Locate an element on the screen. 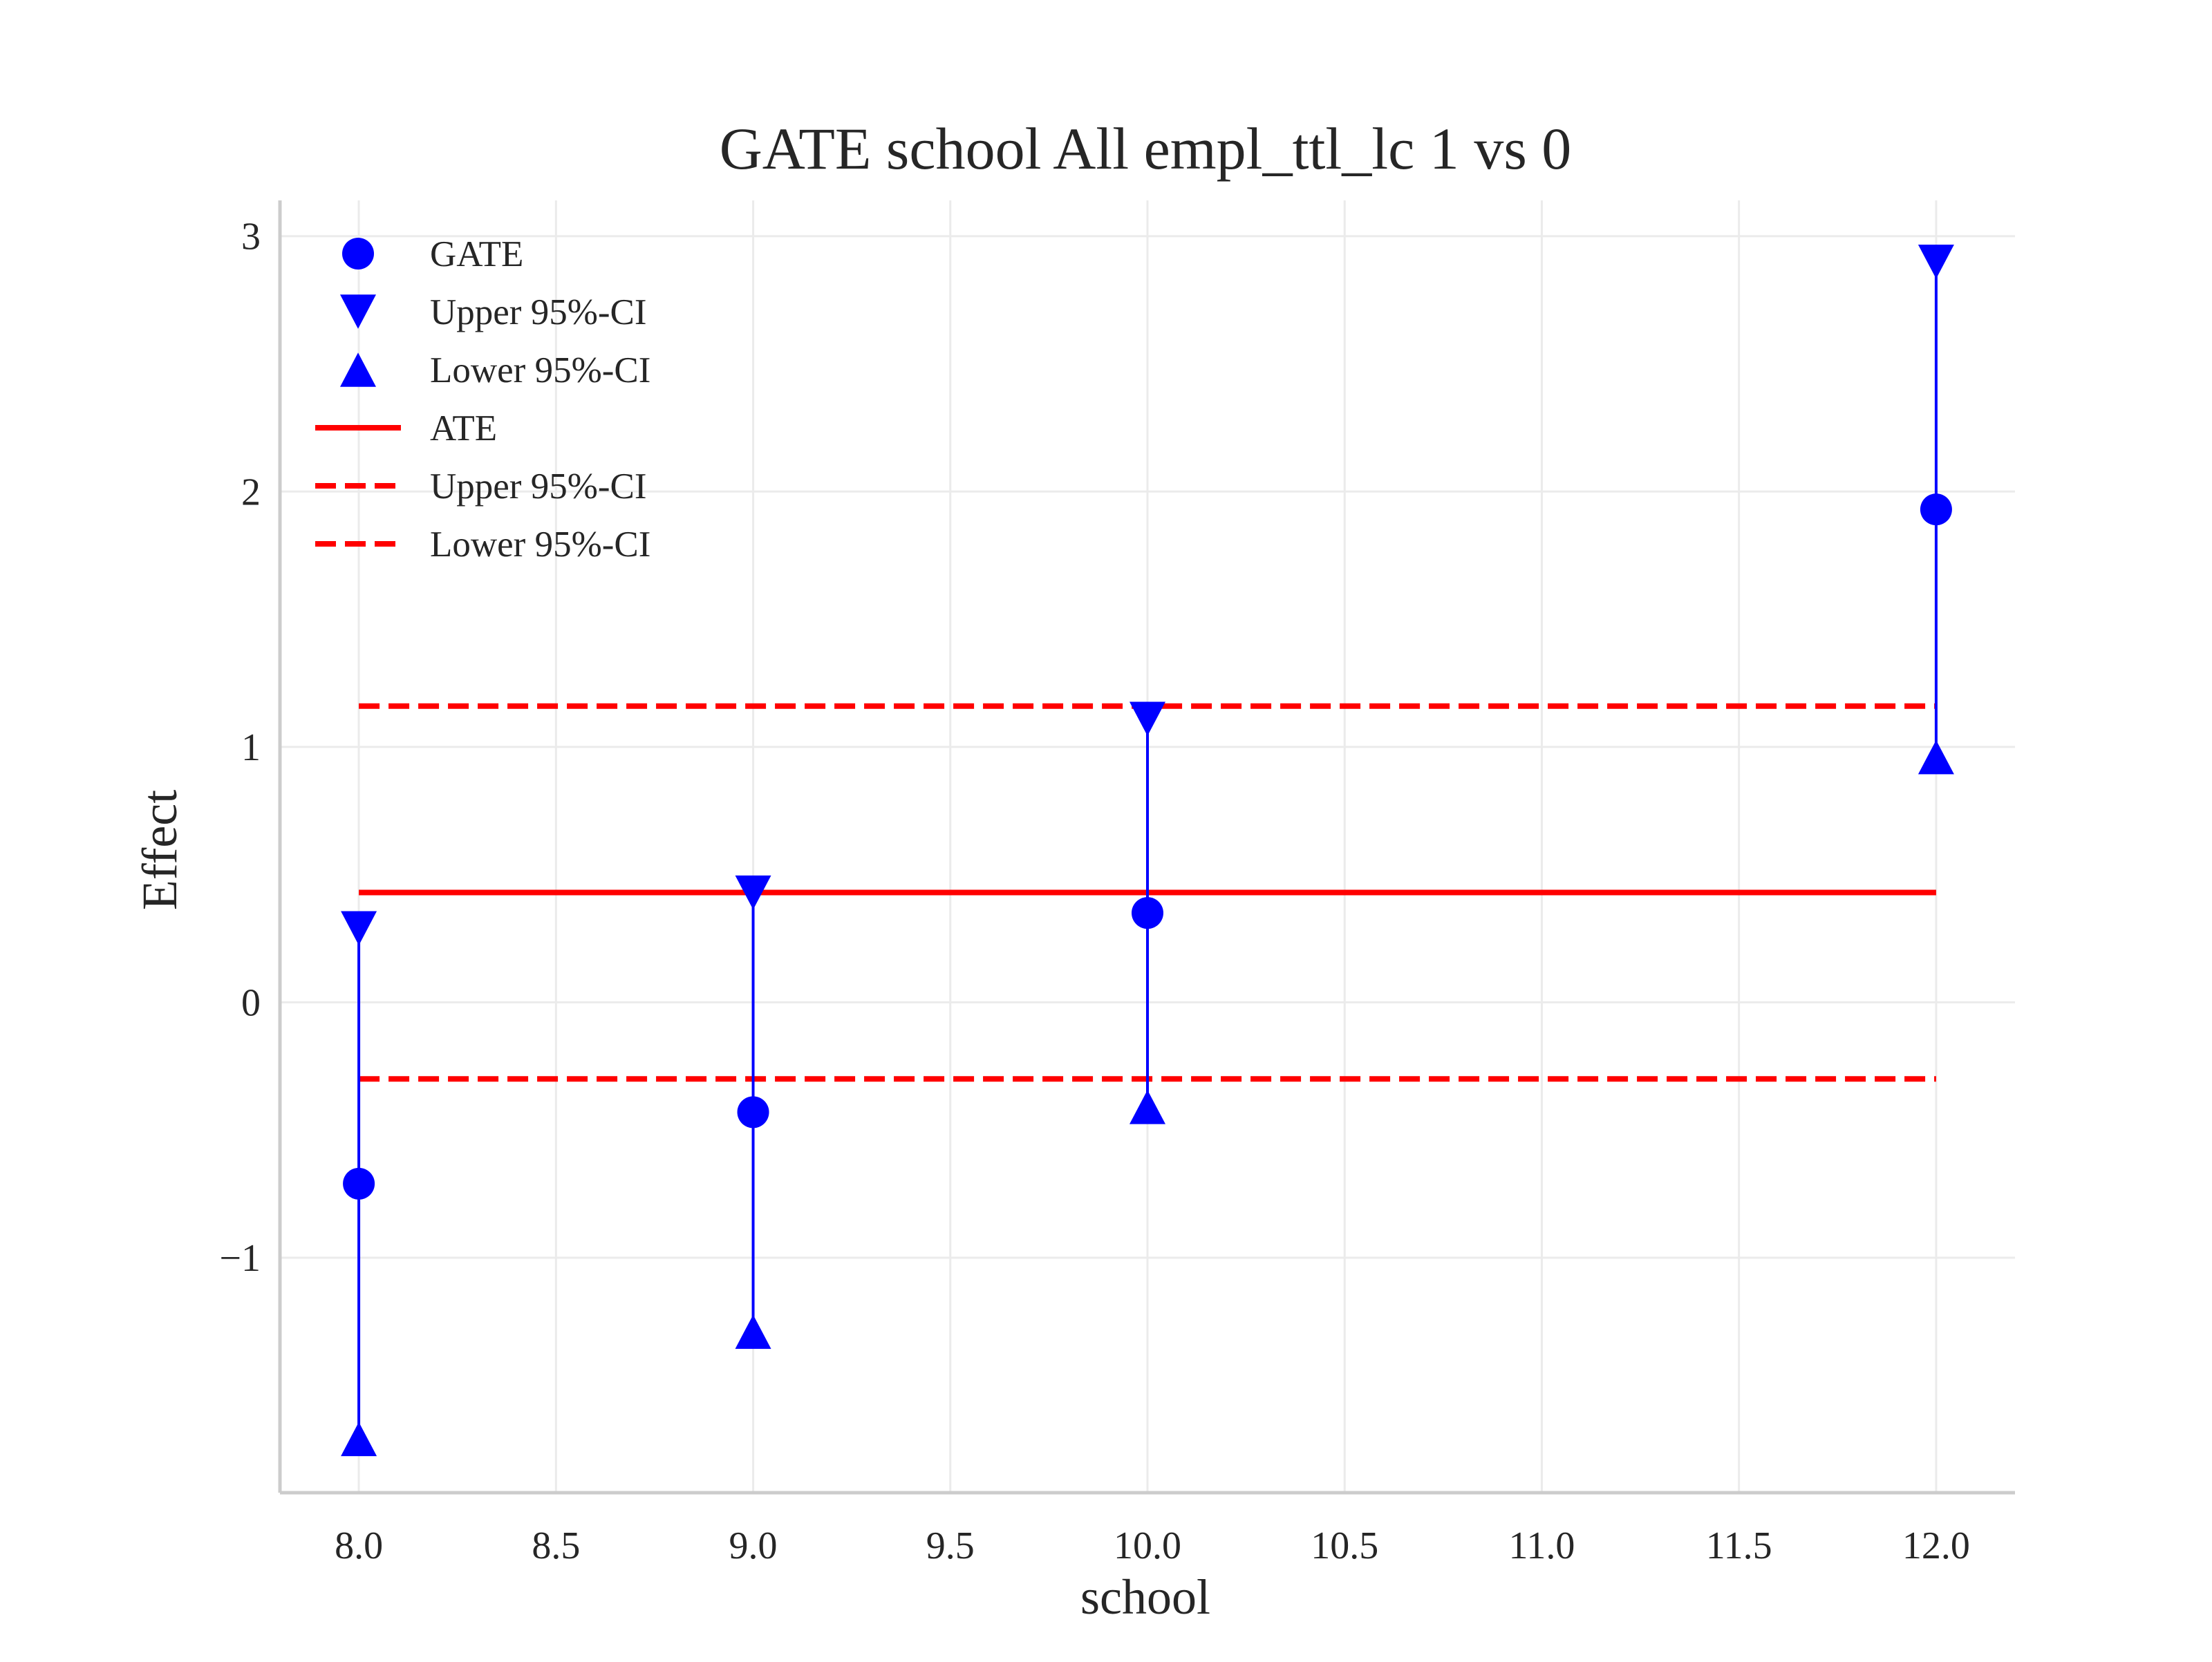 This screenshot has height=1662, width=2212. legend-label: GATE is located at coordinates (476, 254).